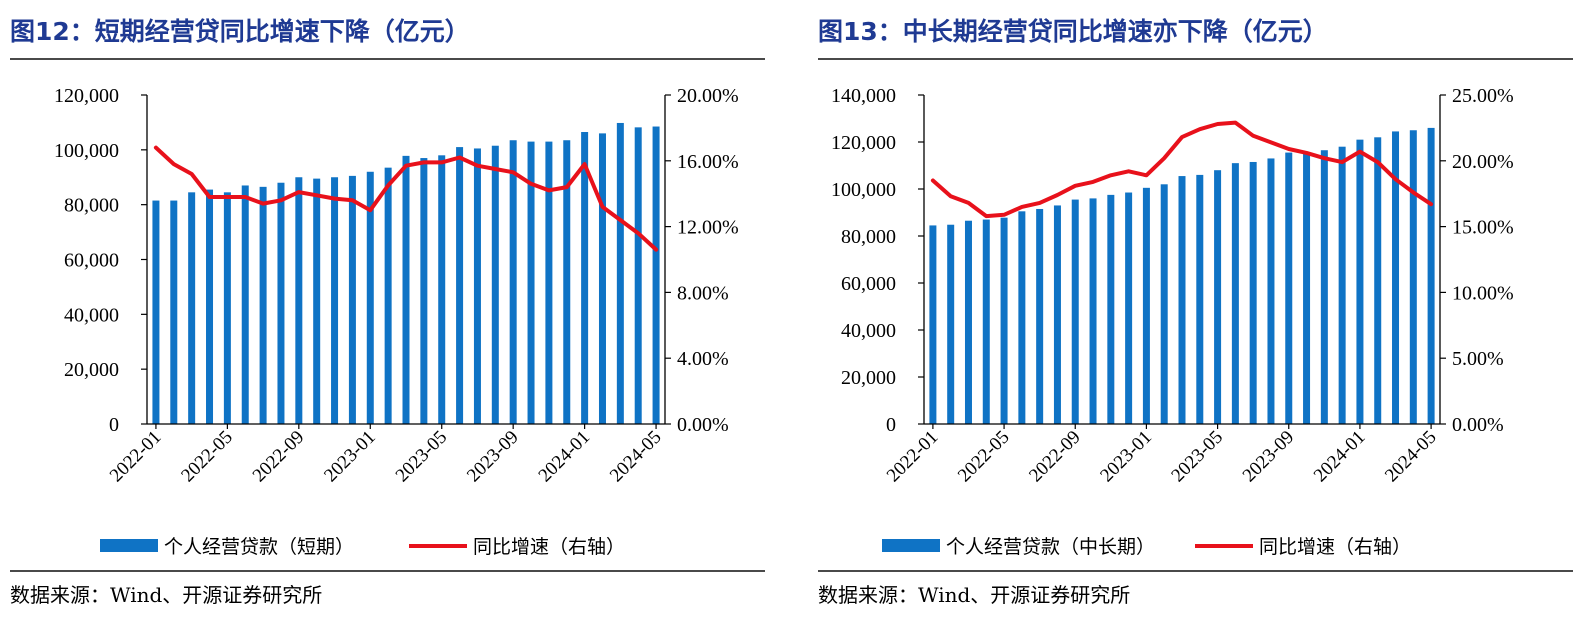 This screenshot has width=1590, height=625. What do you see at coordinates (863, 190) in the screenshot?
I see `y-tick-label-left: 100,000` at bounding box center [863, 190].